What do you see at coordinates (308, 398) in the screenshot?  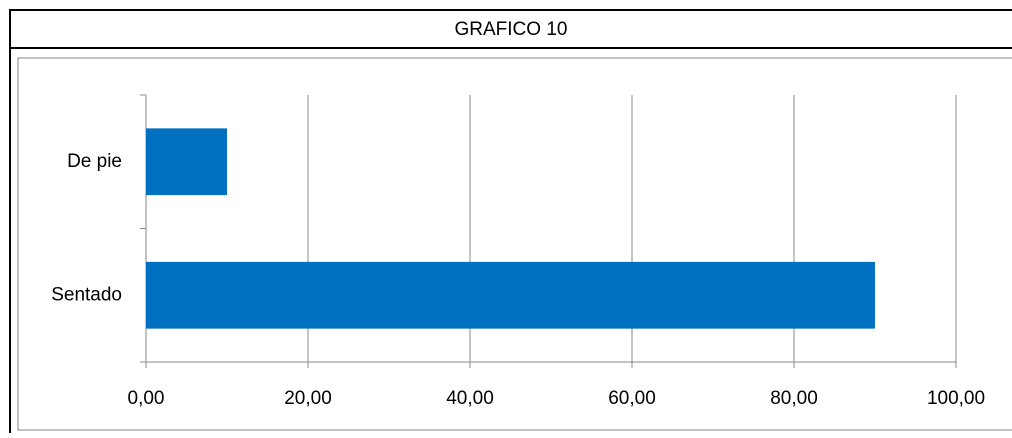 I see `x-tick-label: 20,00` at bounding box center [308, 398].